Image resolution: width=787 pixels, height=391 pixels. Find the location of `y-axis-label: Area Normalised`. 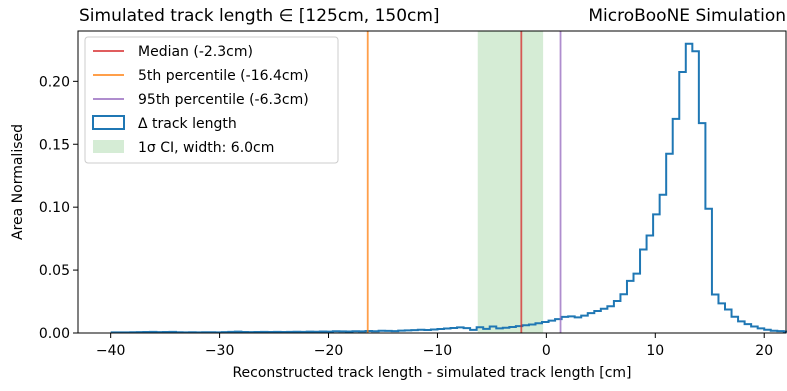

y-axis-label: Area Normalised is located at coordinates (18, 182).